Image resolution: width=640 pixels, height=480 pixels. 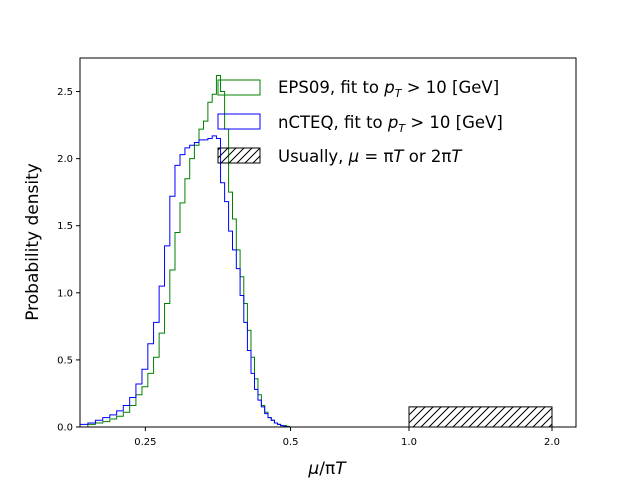 What do you see at coordinates (239, 87) in the screenshot?
I see `legend-swatch-eps09` at bounding box center [239, 87].